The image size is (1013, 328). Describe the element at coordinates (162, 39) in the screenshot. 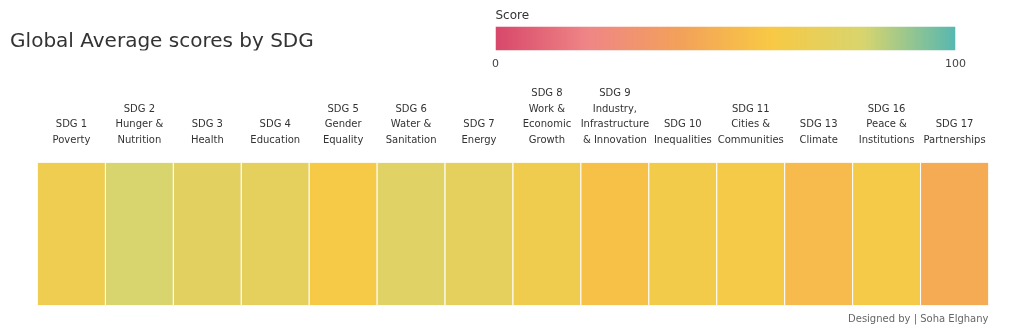

I see `chart-title: Global Average scores by SDG` at that location.